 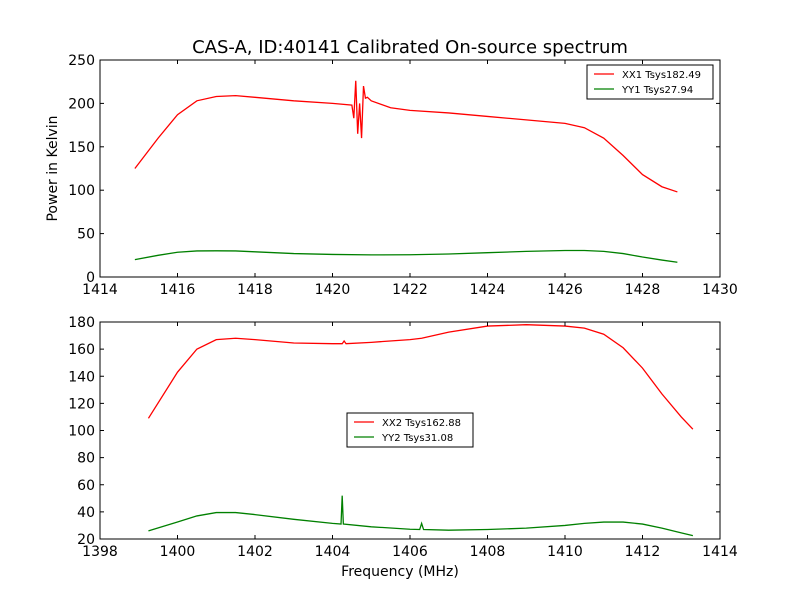 I want to click on x-tick-label: 1420, so click(x=333, y=290).